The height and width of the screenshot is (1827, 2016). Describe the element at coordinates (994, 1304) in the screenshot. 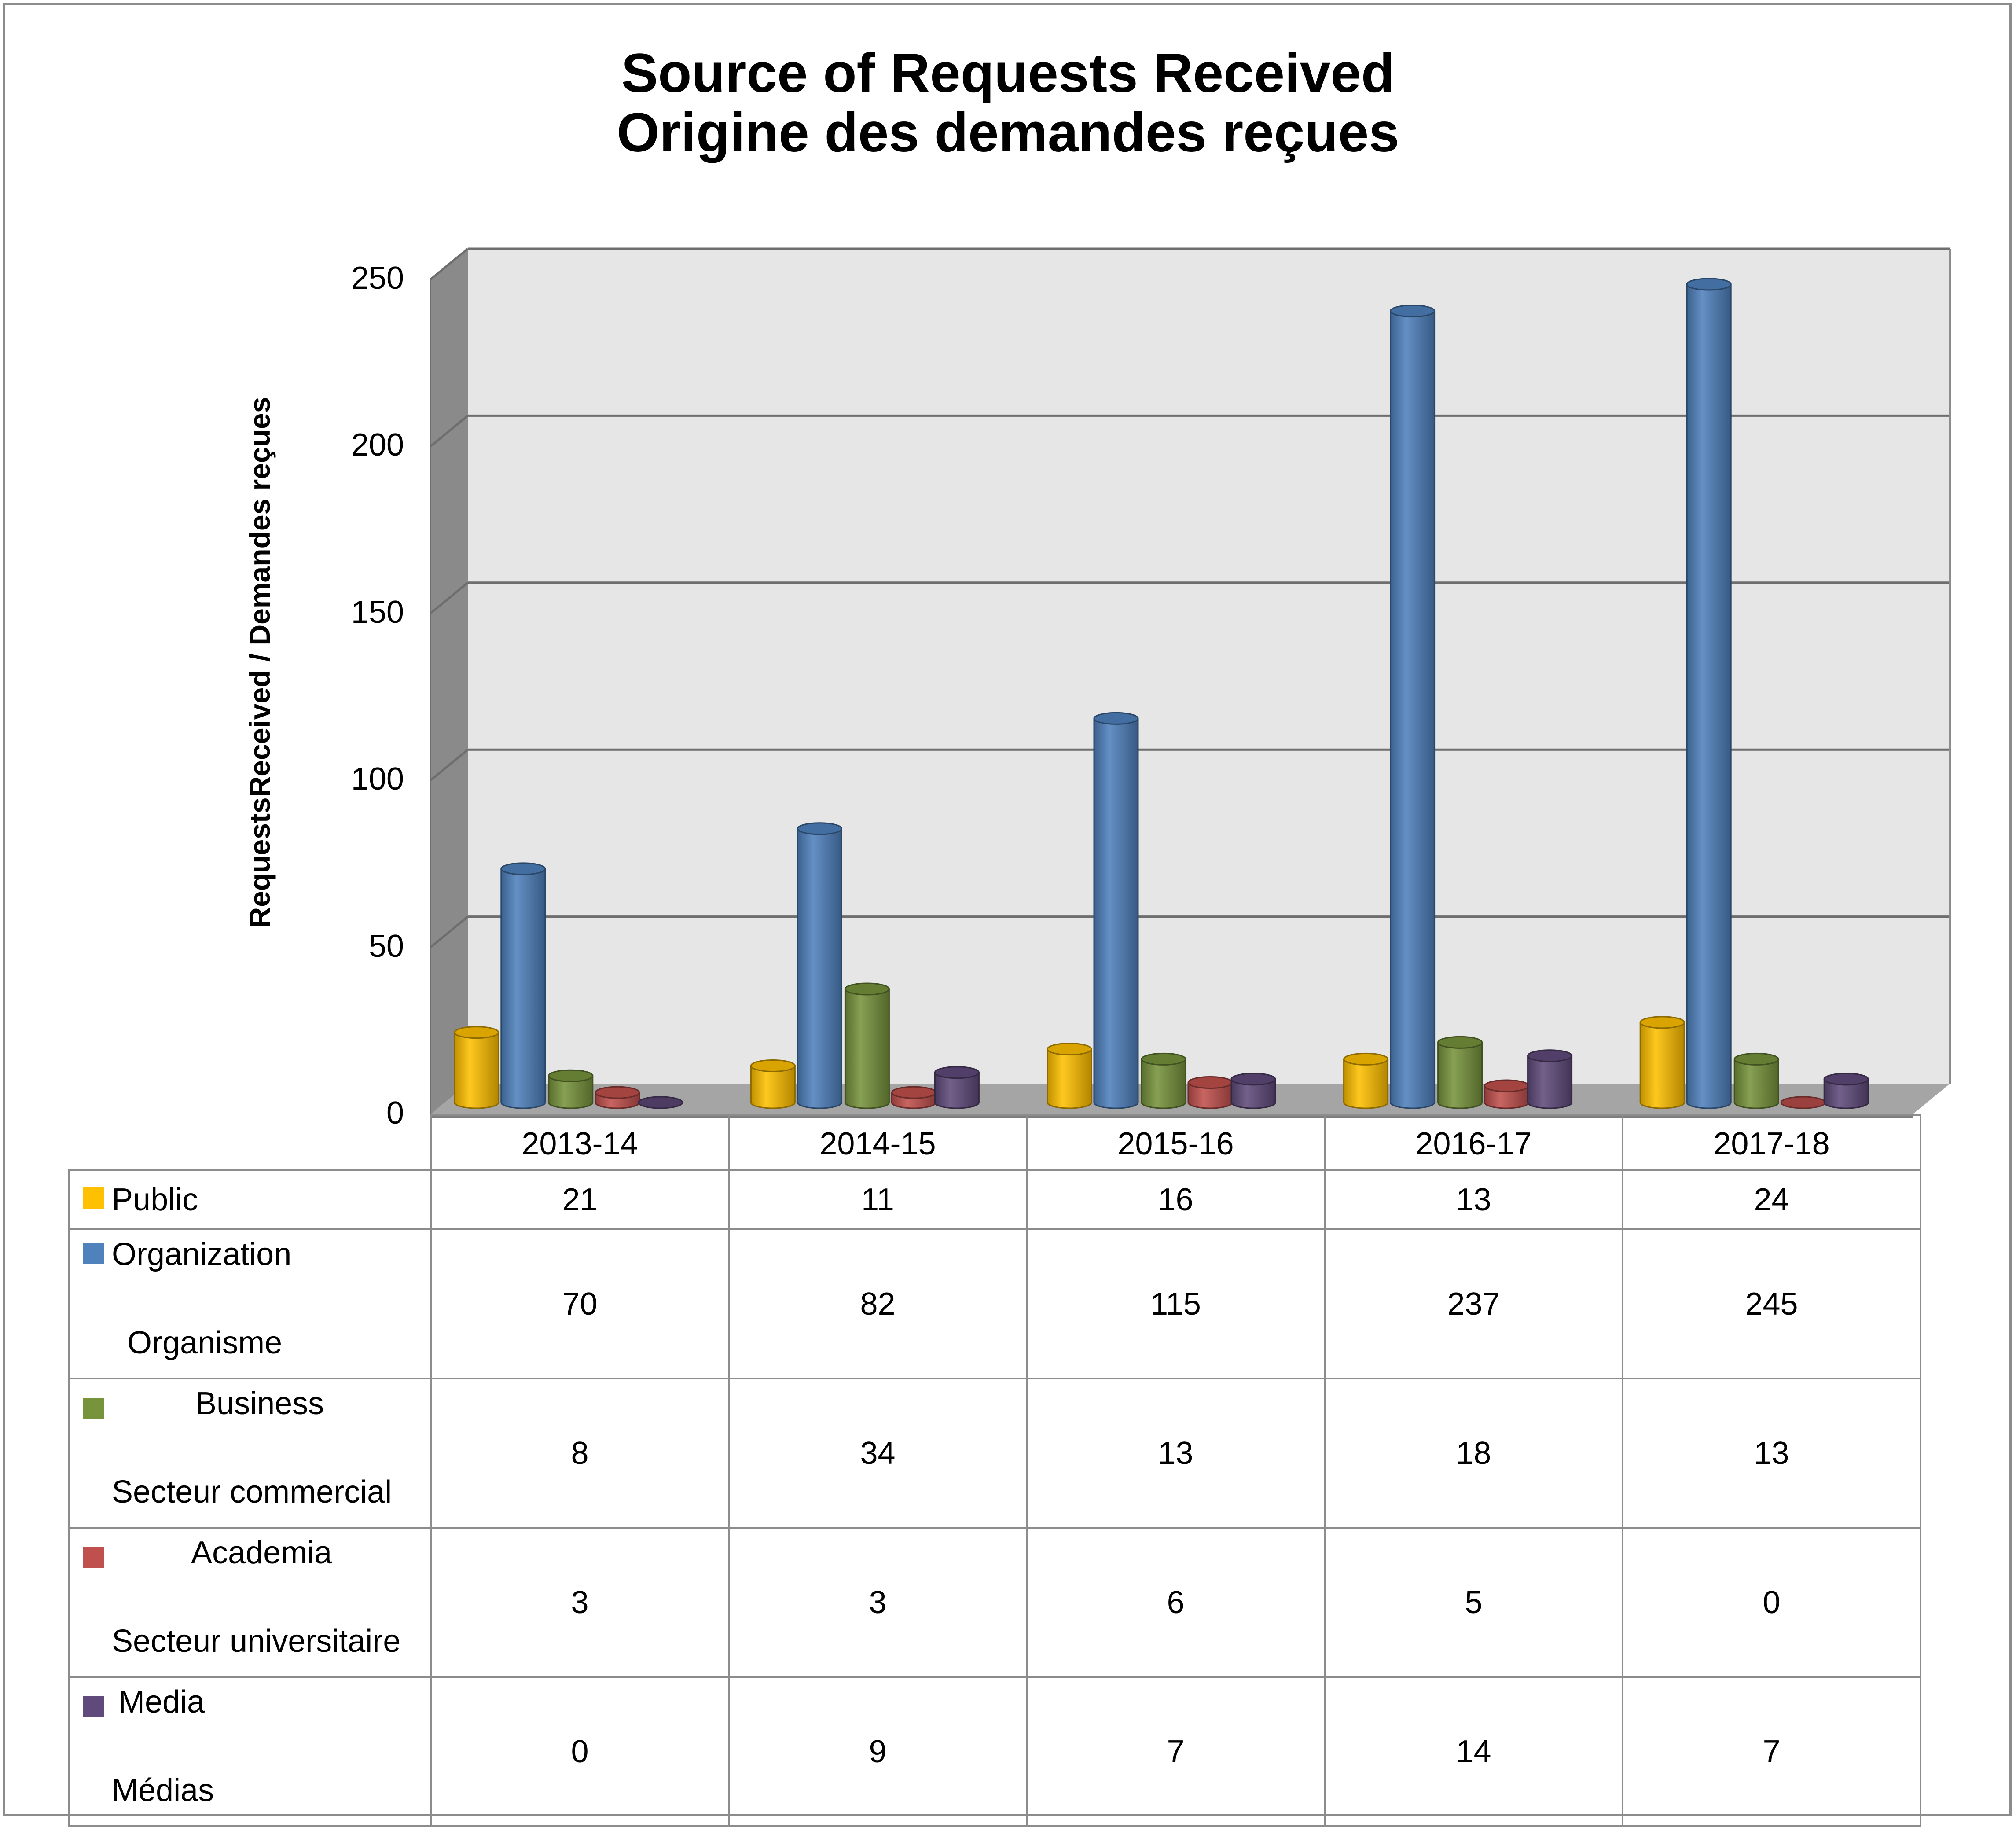

I see `table-row: Organization Organisme 70 82 115 237 245` at that location.